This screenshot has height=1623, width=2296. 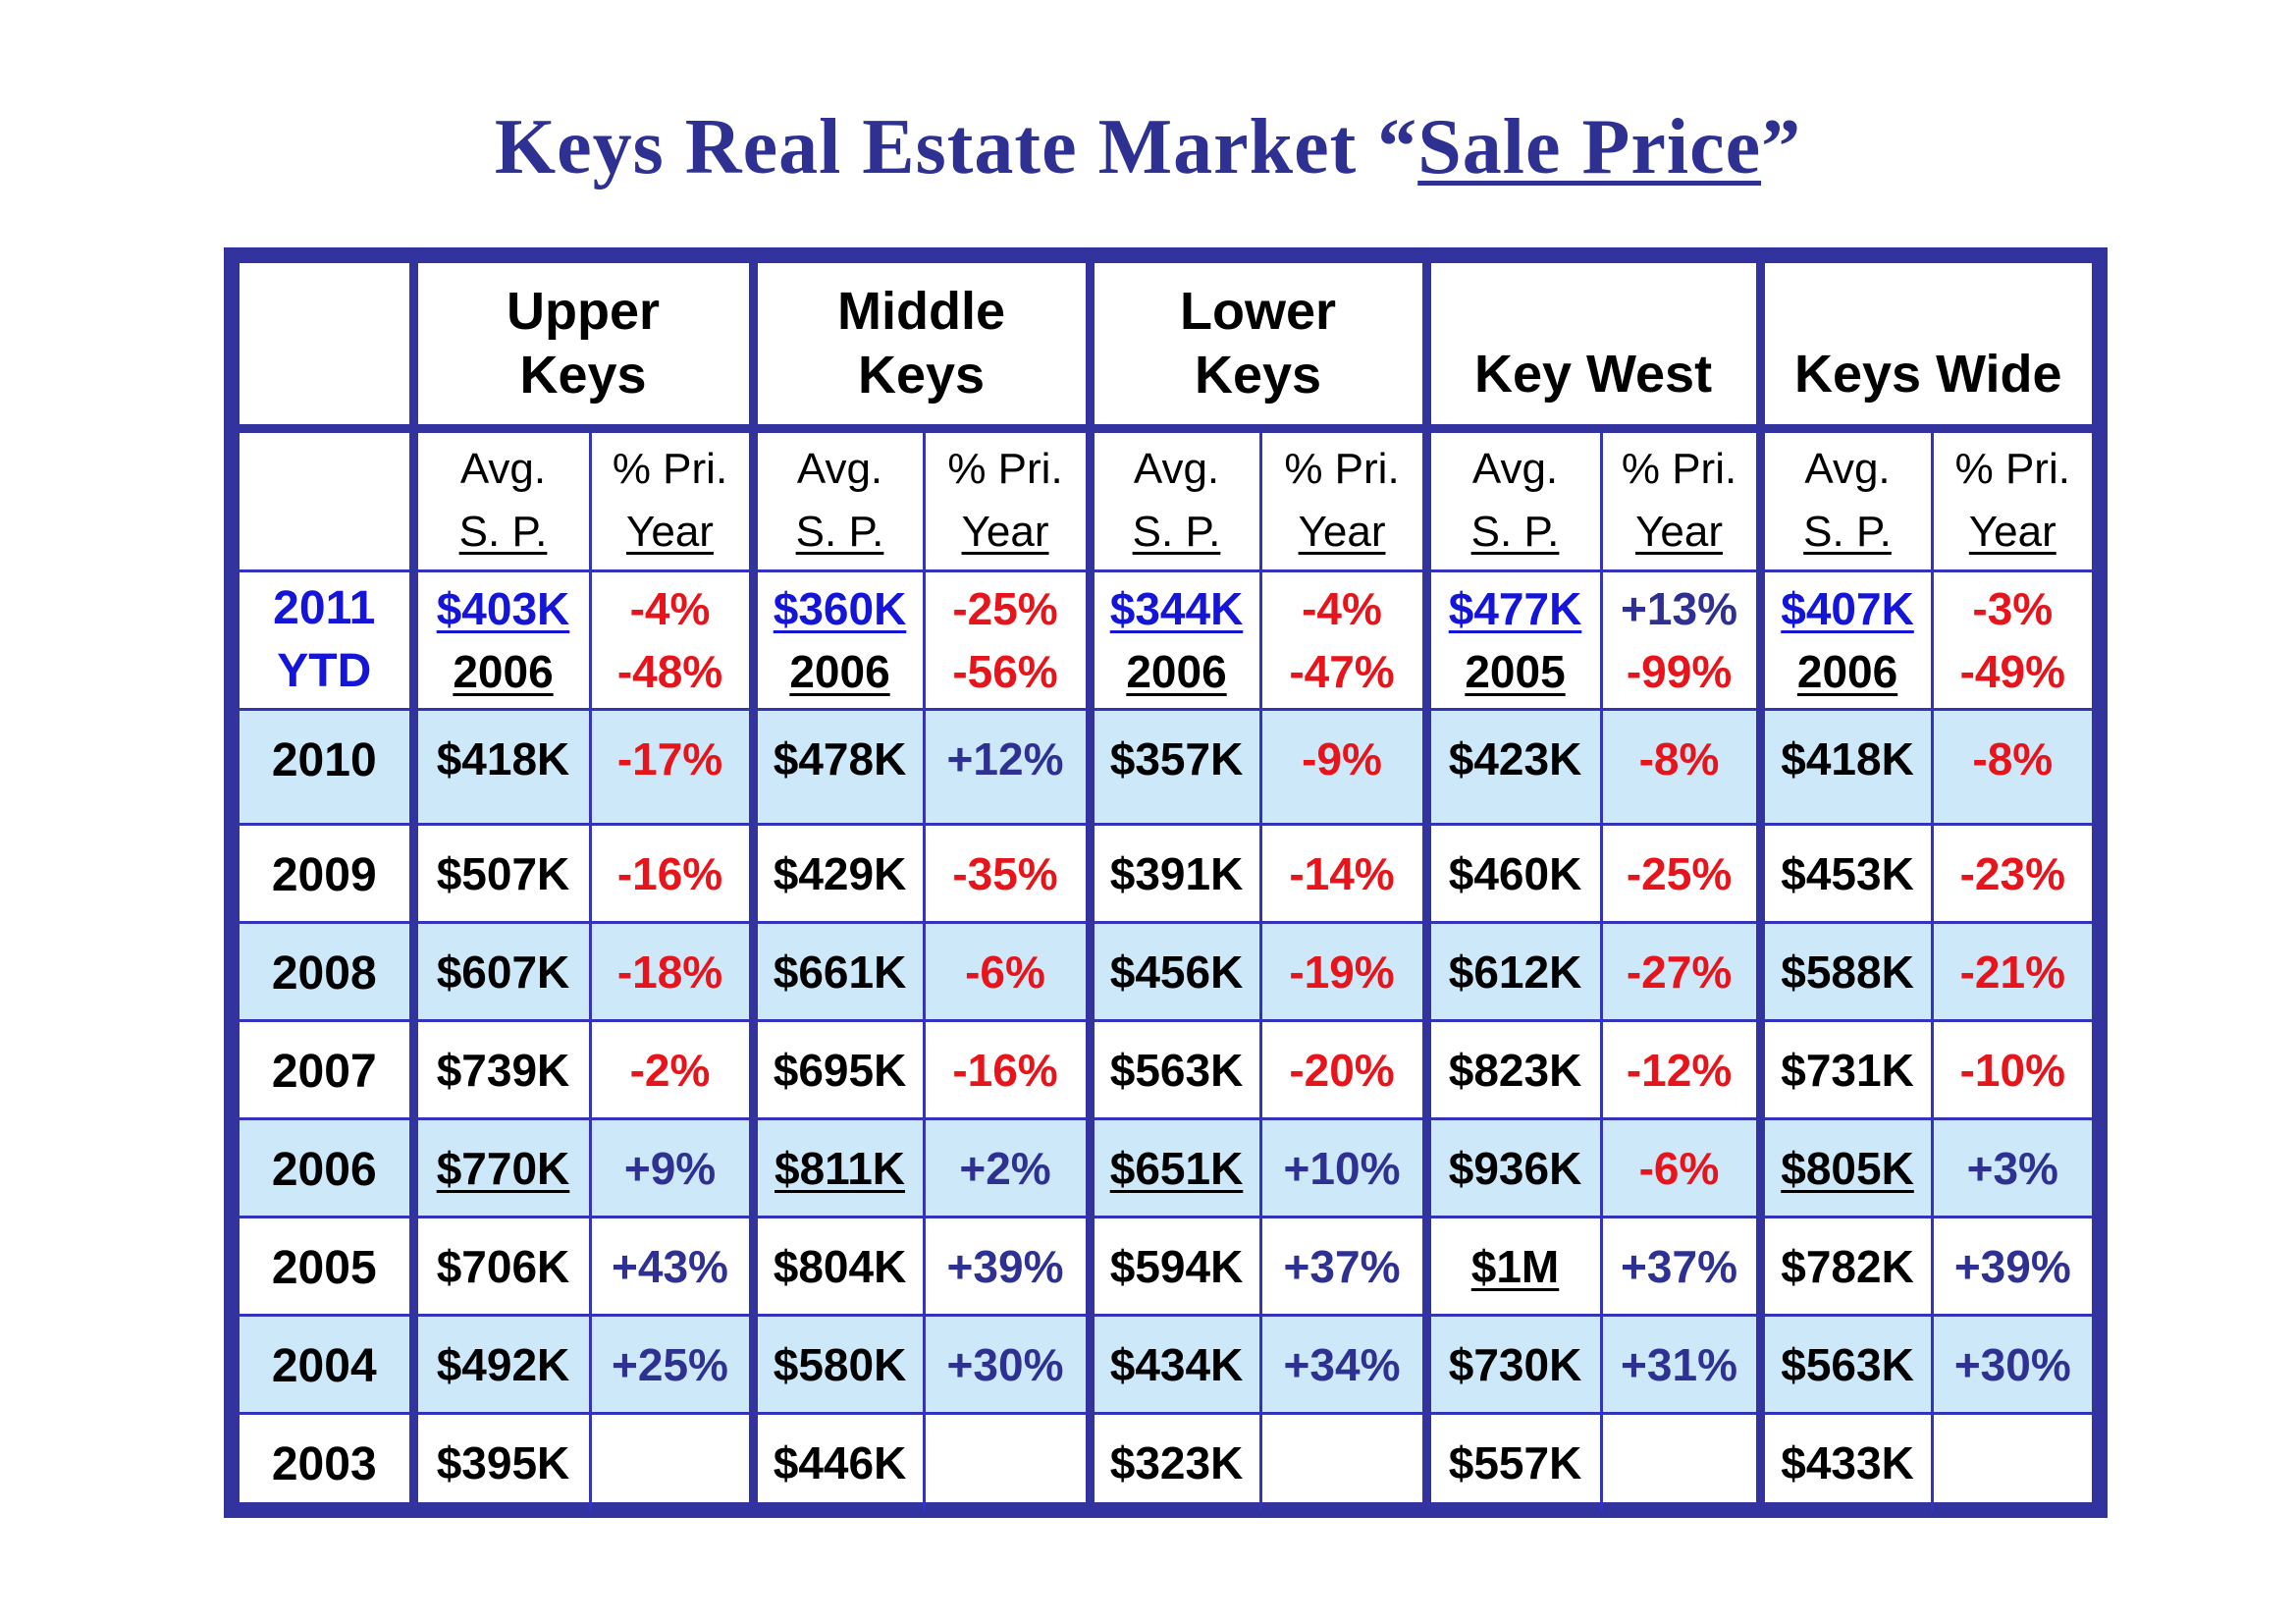 What do you see at coordinates (500, 1069) in the screenshot?
I see `avg-sale-price-cell: $739K` at bounding box center [500, 1069].